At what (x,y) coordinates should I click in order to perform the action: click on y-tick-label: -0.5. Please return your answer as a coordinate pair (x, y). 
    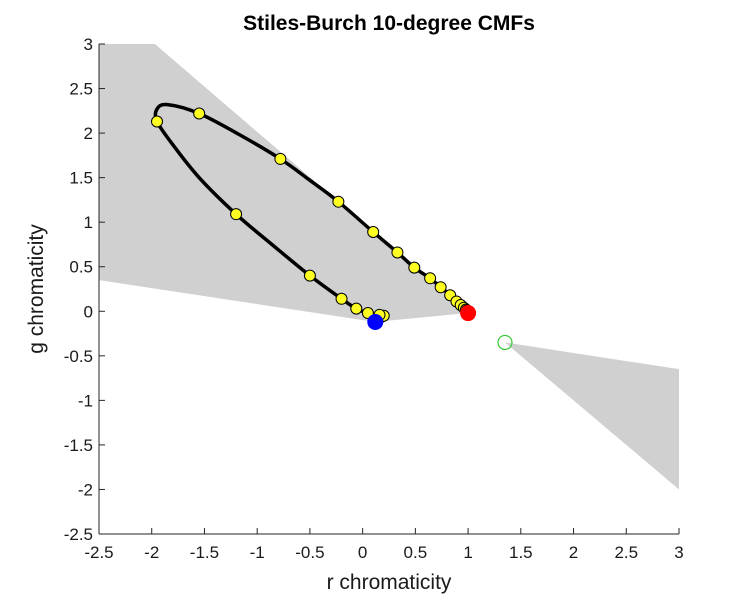
    Looking at the image, I should click on (78, 356).